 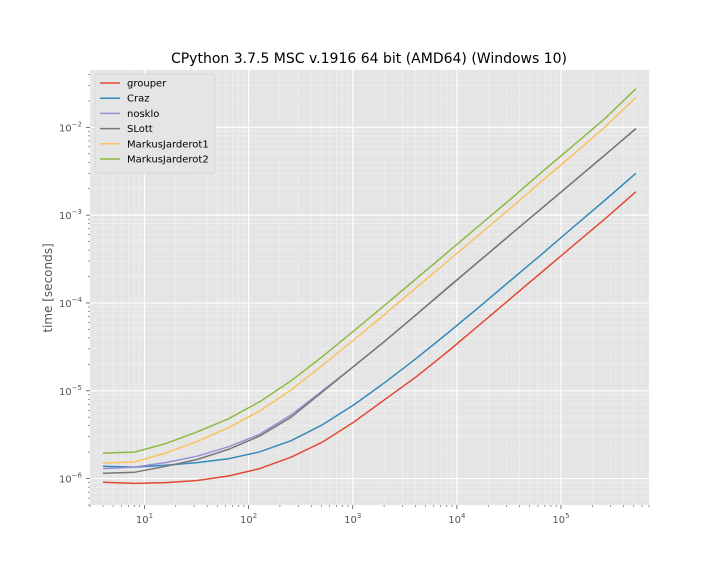 I want to click on y-tick-label: 10⁻⁶, so click(x=71, y=479).